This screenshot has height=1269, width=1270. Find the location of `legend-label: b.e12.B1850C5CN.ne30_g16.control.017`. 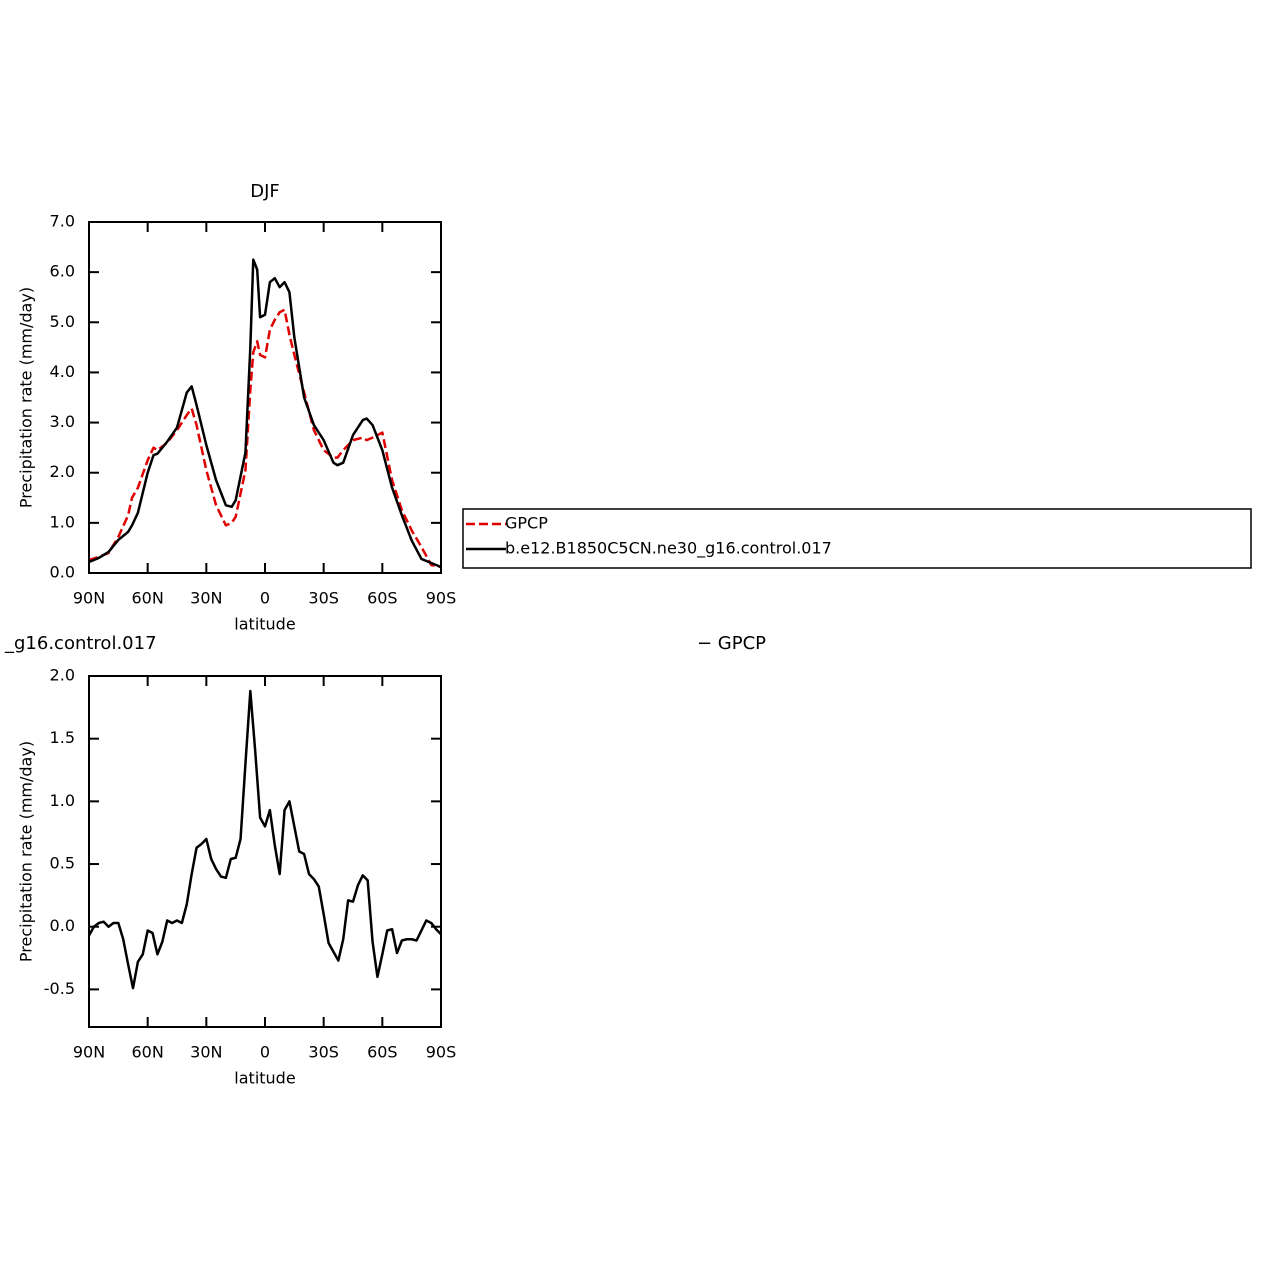

legend-label: b.e12.B1850C5CN.ne30_g16.control.017 is located at coordinates (668, 549).